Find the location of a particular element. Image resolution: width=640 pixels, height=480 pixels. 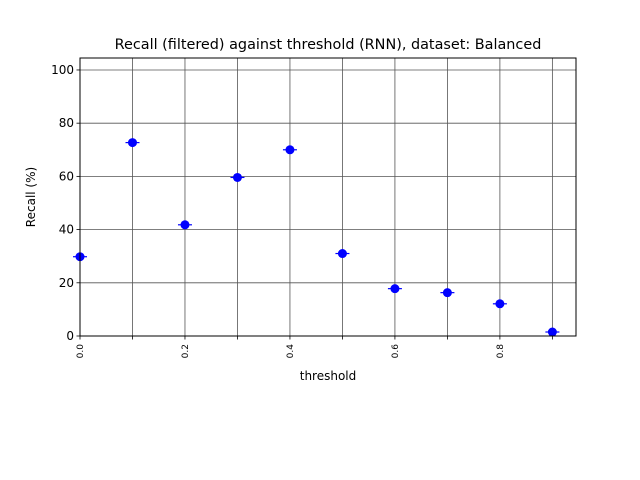

x-tick-label: 0.0 is located at coordinates (81, 351).